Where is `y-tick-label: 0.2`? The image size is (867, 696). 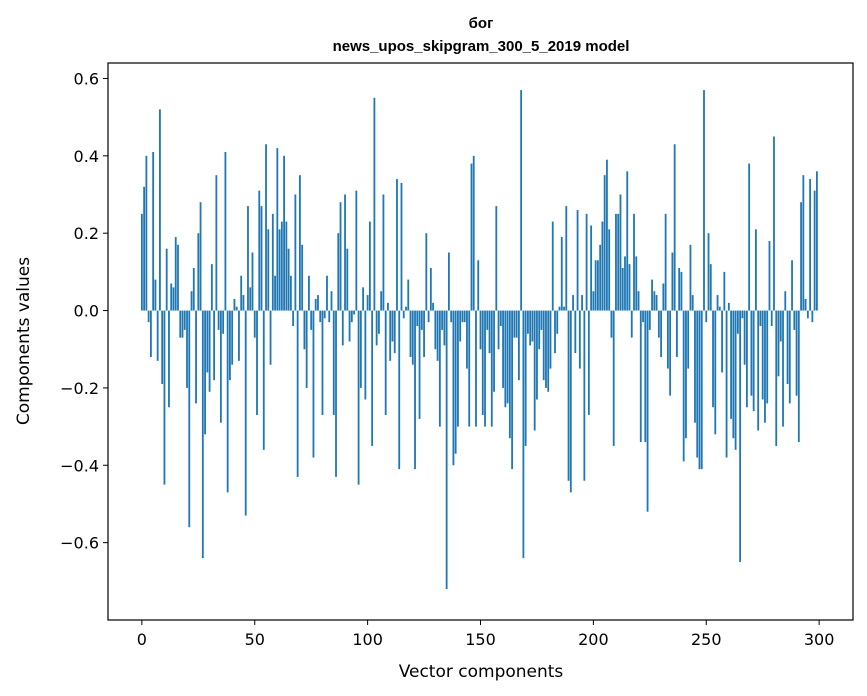
y-tick-label: 0.2 is located at coordinates (86, 233).